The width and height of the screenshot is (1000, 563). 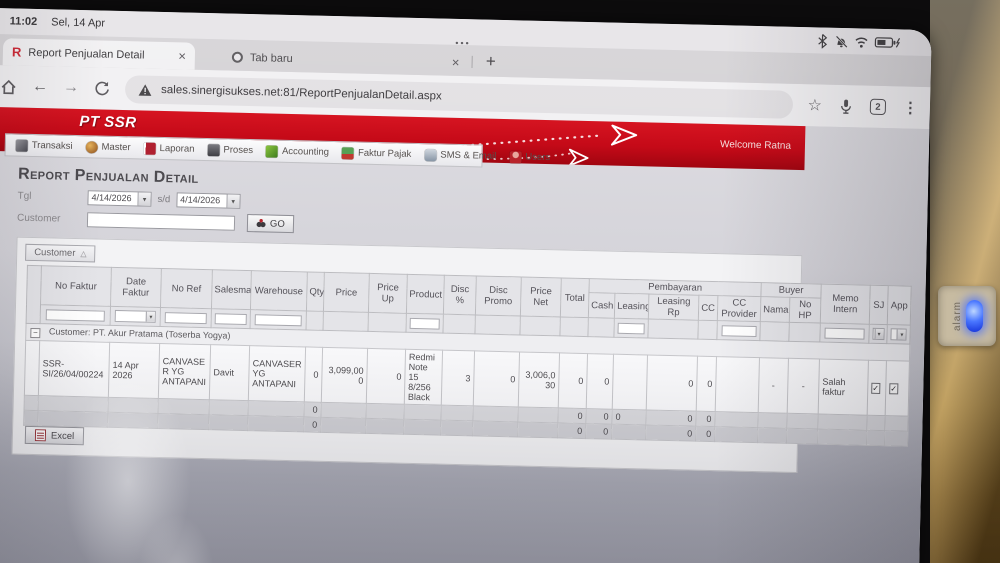 I want to click on alarm-led-light, so click(x=974, y=316).